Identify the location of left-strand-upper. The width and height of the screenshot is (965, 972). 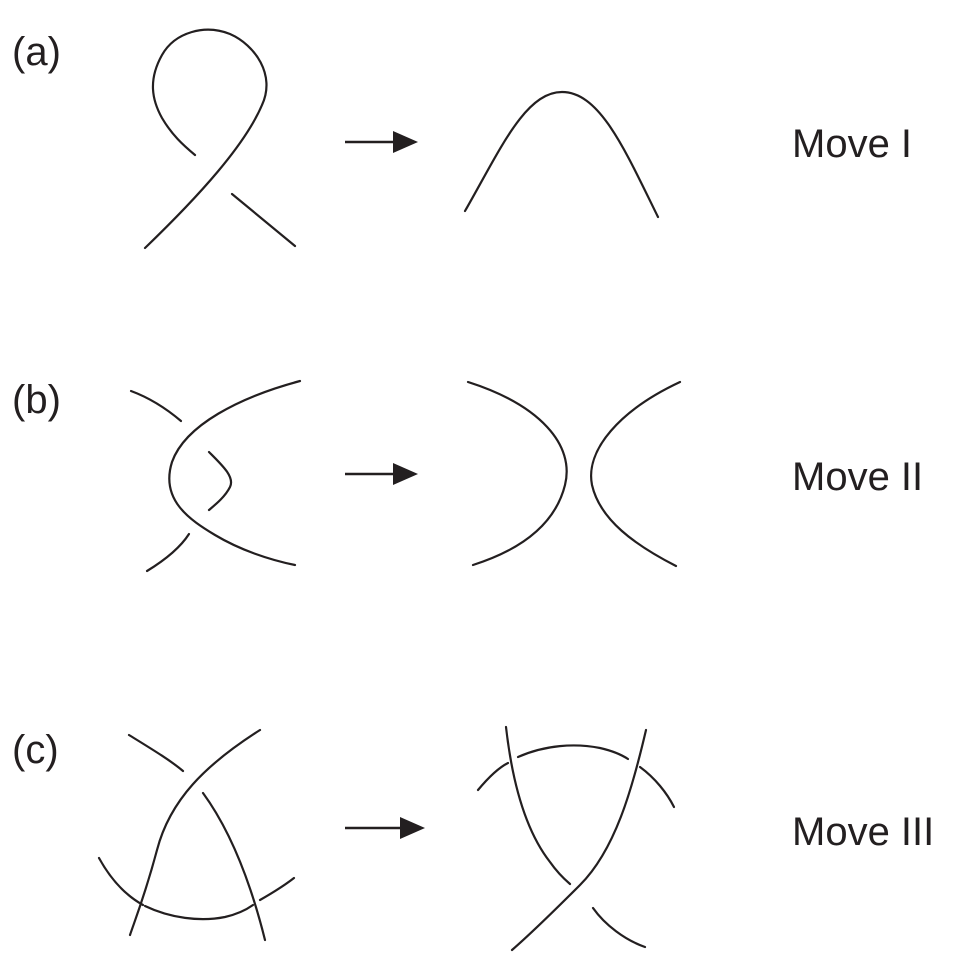
(538, 805).